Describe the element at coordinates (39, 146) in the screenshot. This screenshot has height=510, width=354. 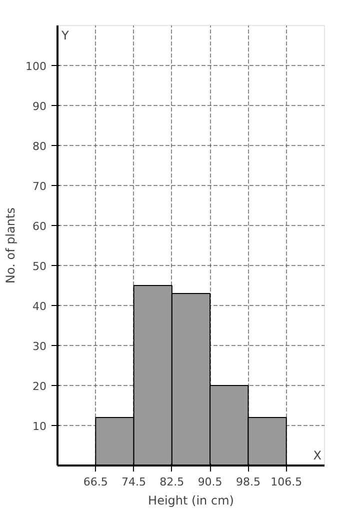
I see `y-tick-label: 80` at that location.